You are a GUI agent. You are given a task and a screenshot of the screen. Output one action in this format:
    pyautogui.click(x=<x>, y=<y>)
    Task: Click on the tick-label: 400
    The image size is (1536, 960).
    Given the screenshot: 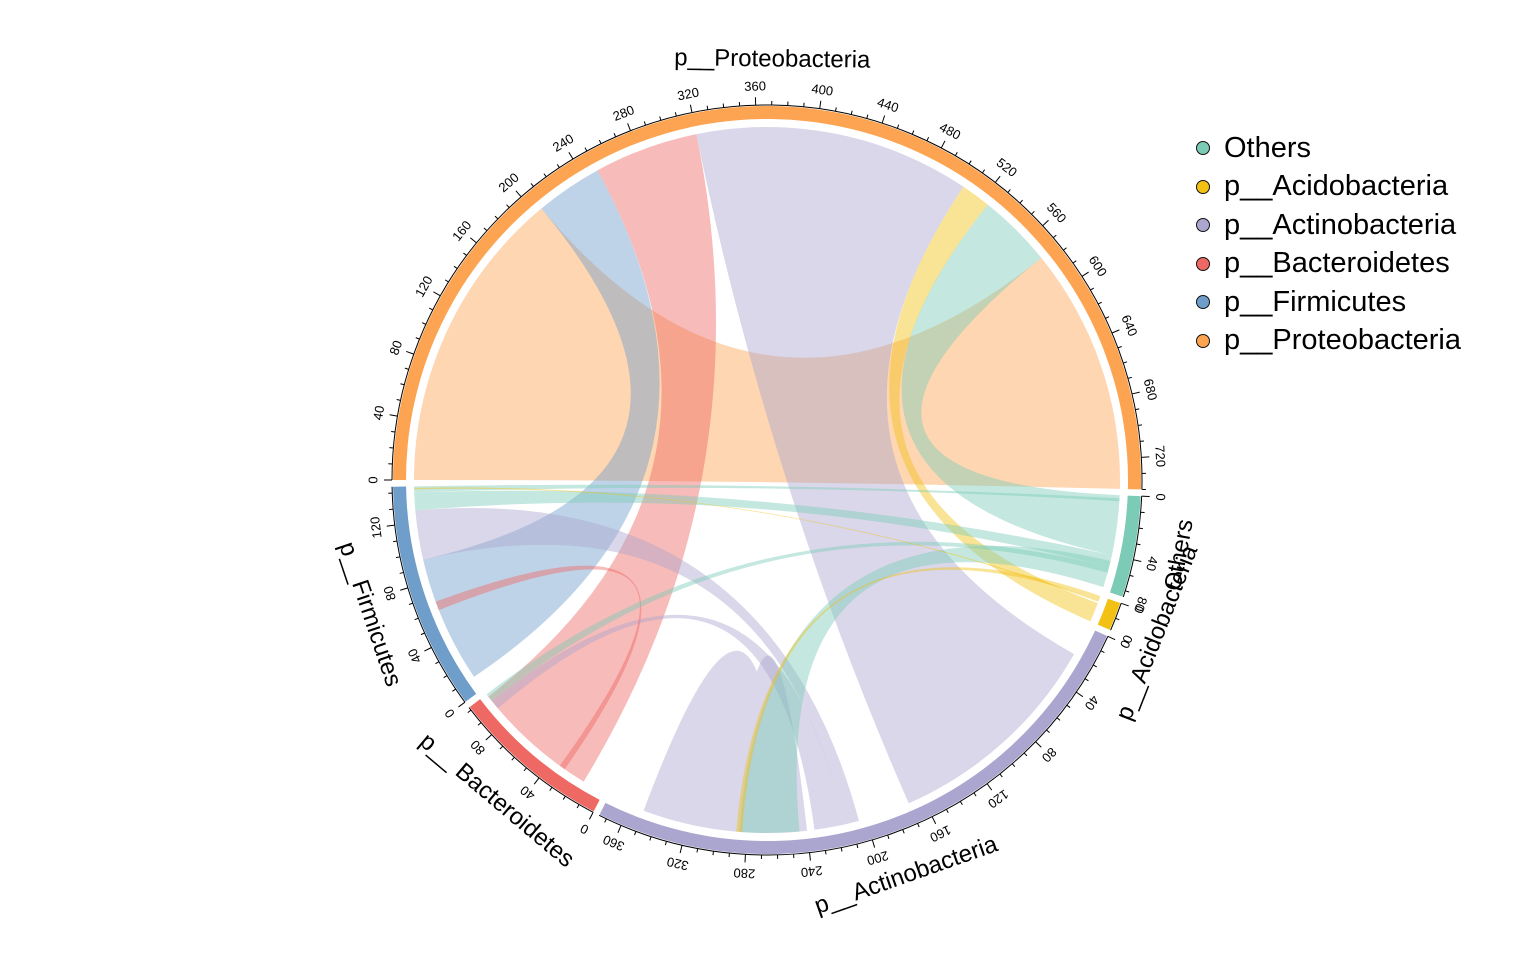 What is the action you would take?
    pyautogui.click(x=823, y=90)
    